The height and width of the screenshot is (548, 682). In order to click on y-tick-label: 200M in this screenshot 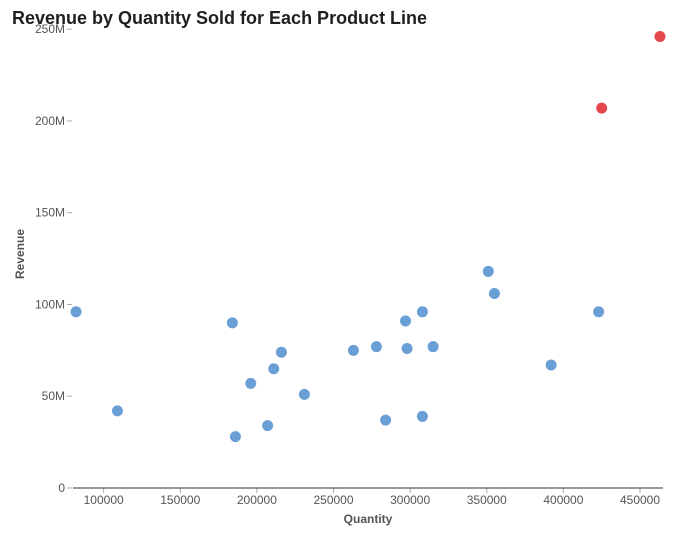, I will do `click(50, 121)`.